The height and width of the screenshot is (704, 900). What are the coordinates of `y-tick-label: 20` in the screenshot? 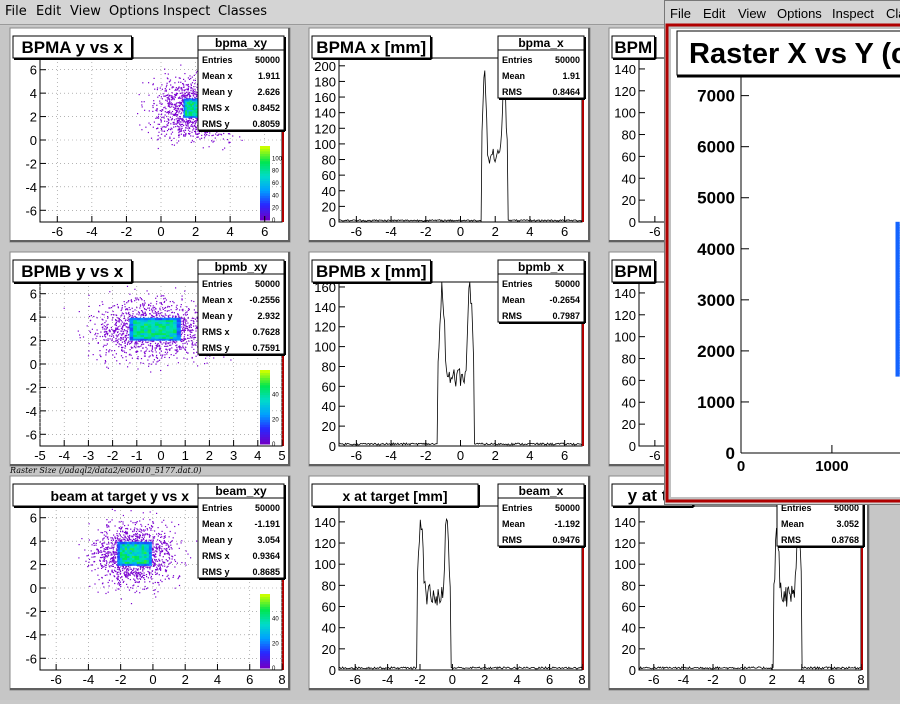 It's located at (329, 426).